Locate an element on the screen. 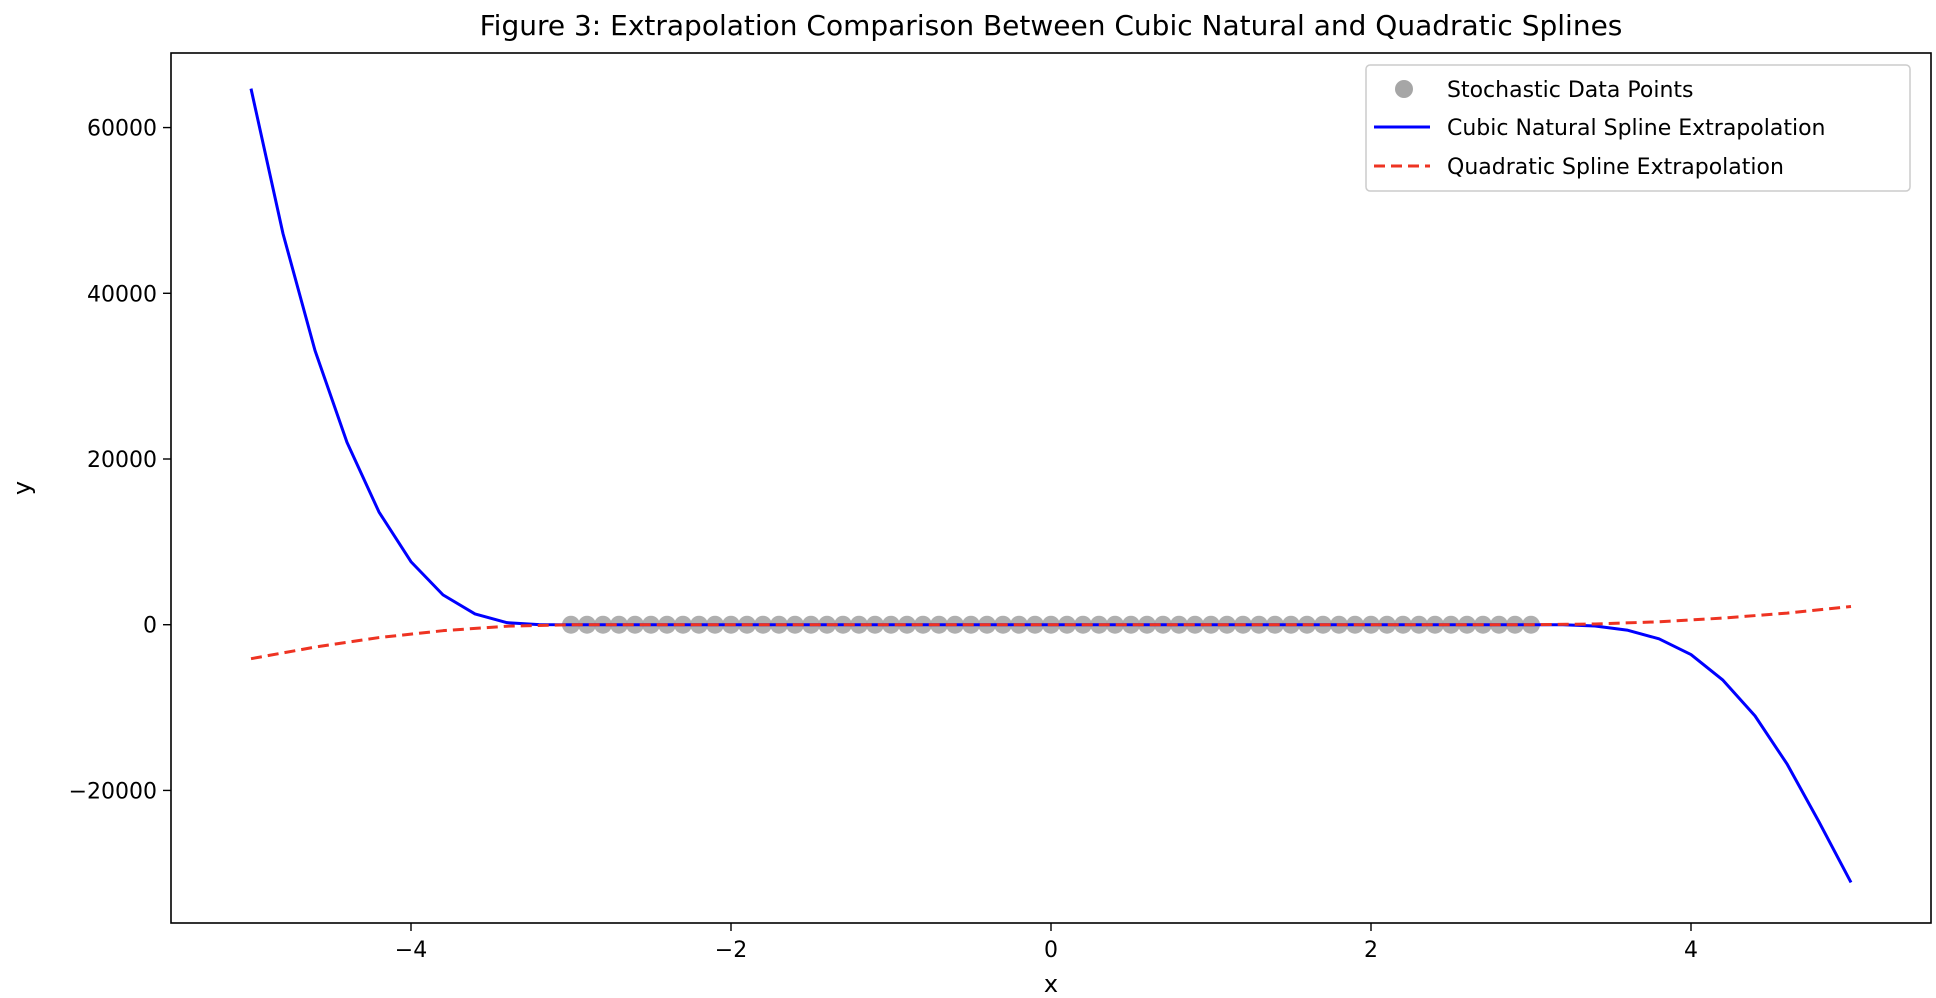 Image resolution: width=1936 pixels, height=998 pixels. x-axis-label: x is located at coordinates (1051, 984).